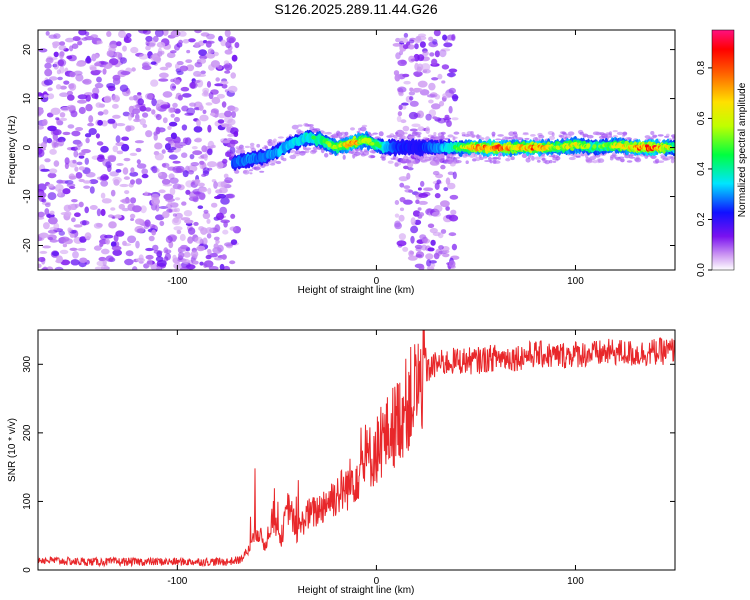  I want to click on colorbar-tick-label: 0.6, so click(701, 118).